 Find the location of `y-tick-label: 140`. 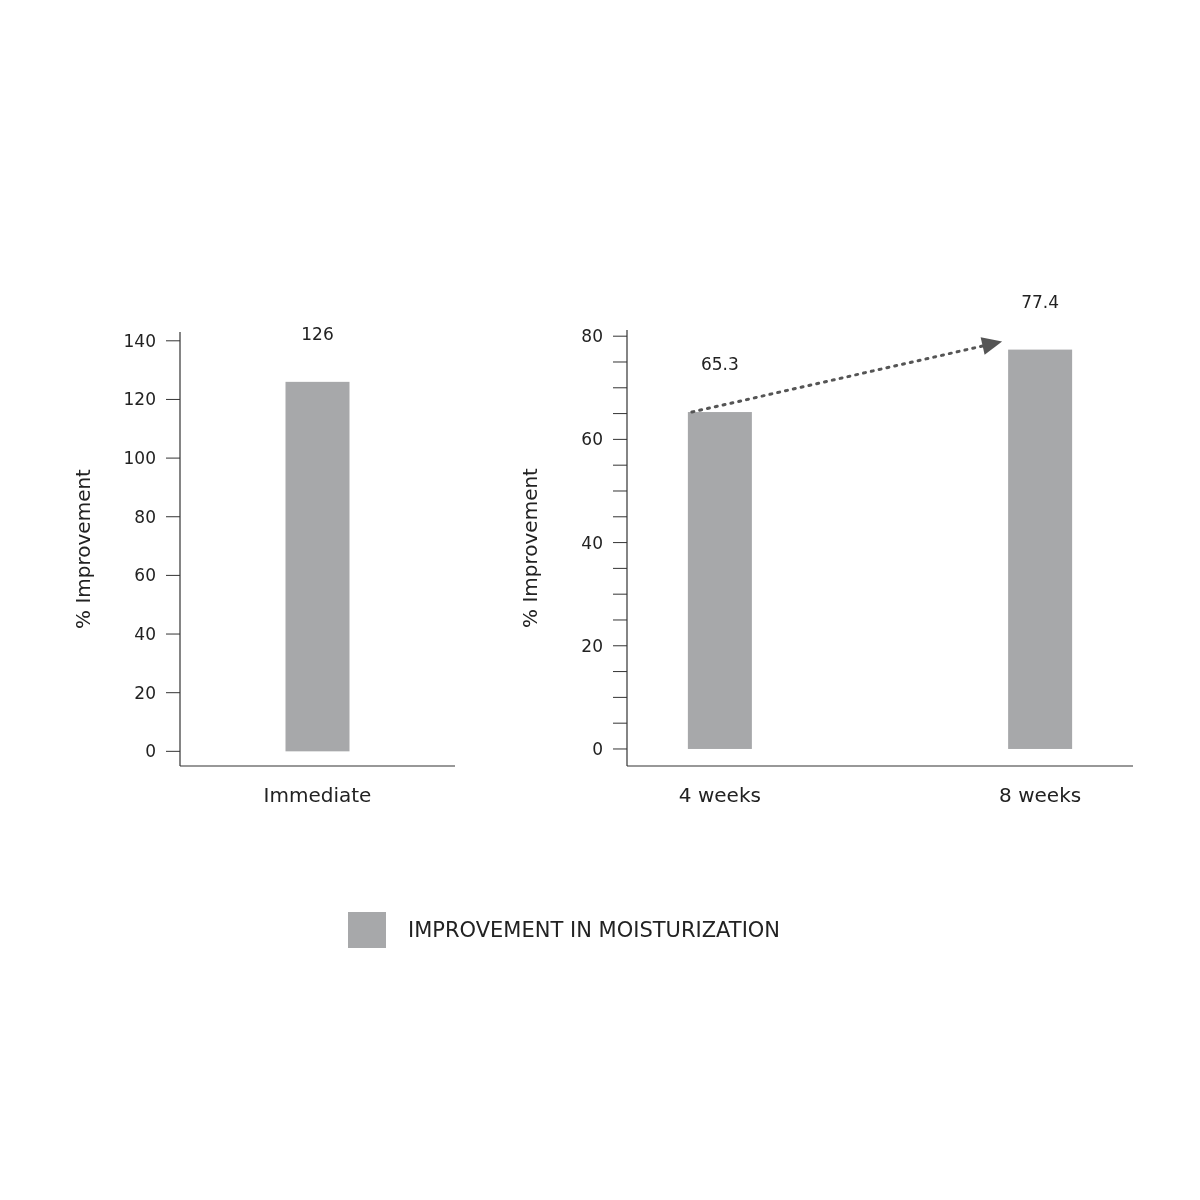

y-tick-label: 140 is located at coordinates (139, 340).